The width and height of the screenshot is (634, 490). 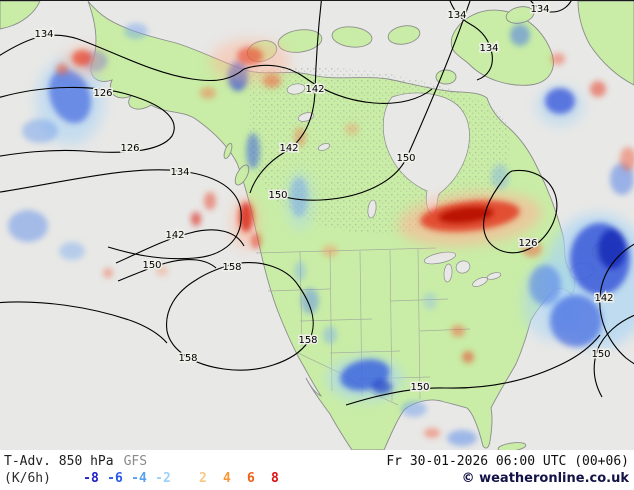 I want to click on haida-gwaii, so click(x=228, y=151).